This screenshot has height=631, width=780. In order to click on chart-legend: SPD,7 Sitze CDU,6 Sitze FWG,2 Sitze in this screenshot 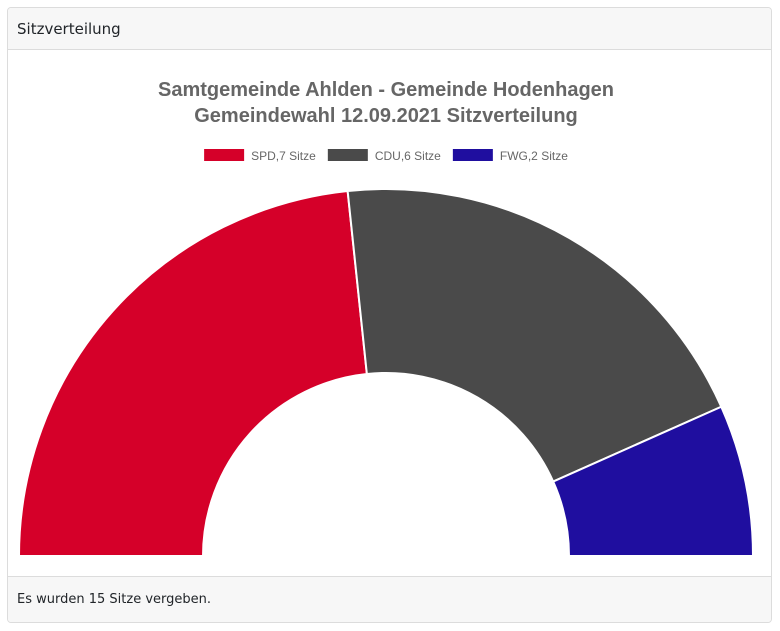, I will do `click(386, 156)`.